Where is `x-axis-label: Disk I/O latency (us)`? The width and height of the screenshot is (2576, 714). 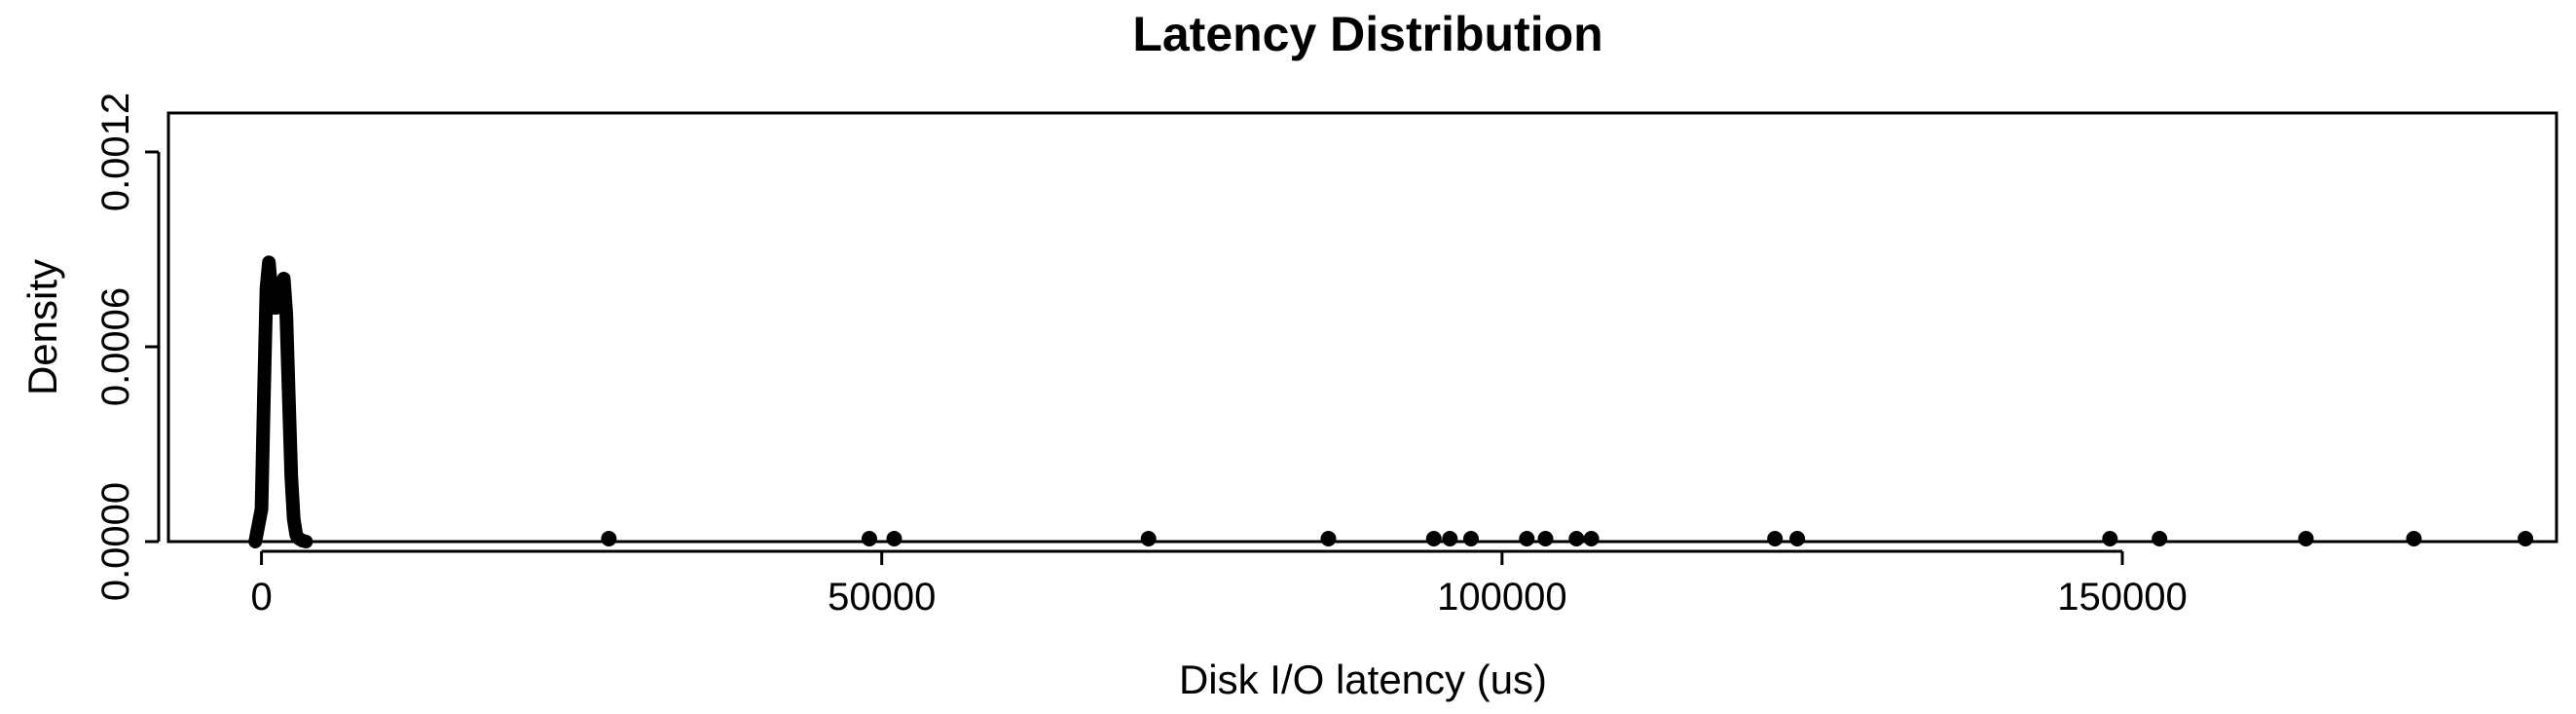
x-axis-label: Disk I/O latency (us) is located at coordinates (1363, 679).